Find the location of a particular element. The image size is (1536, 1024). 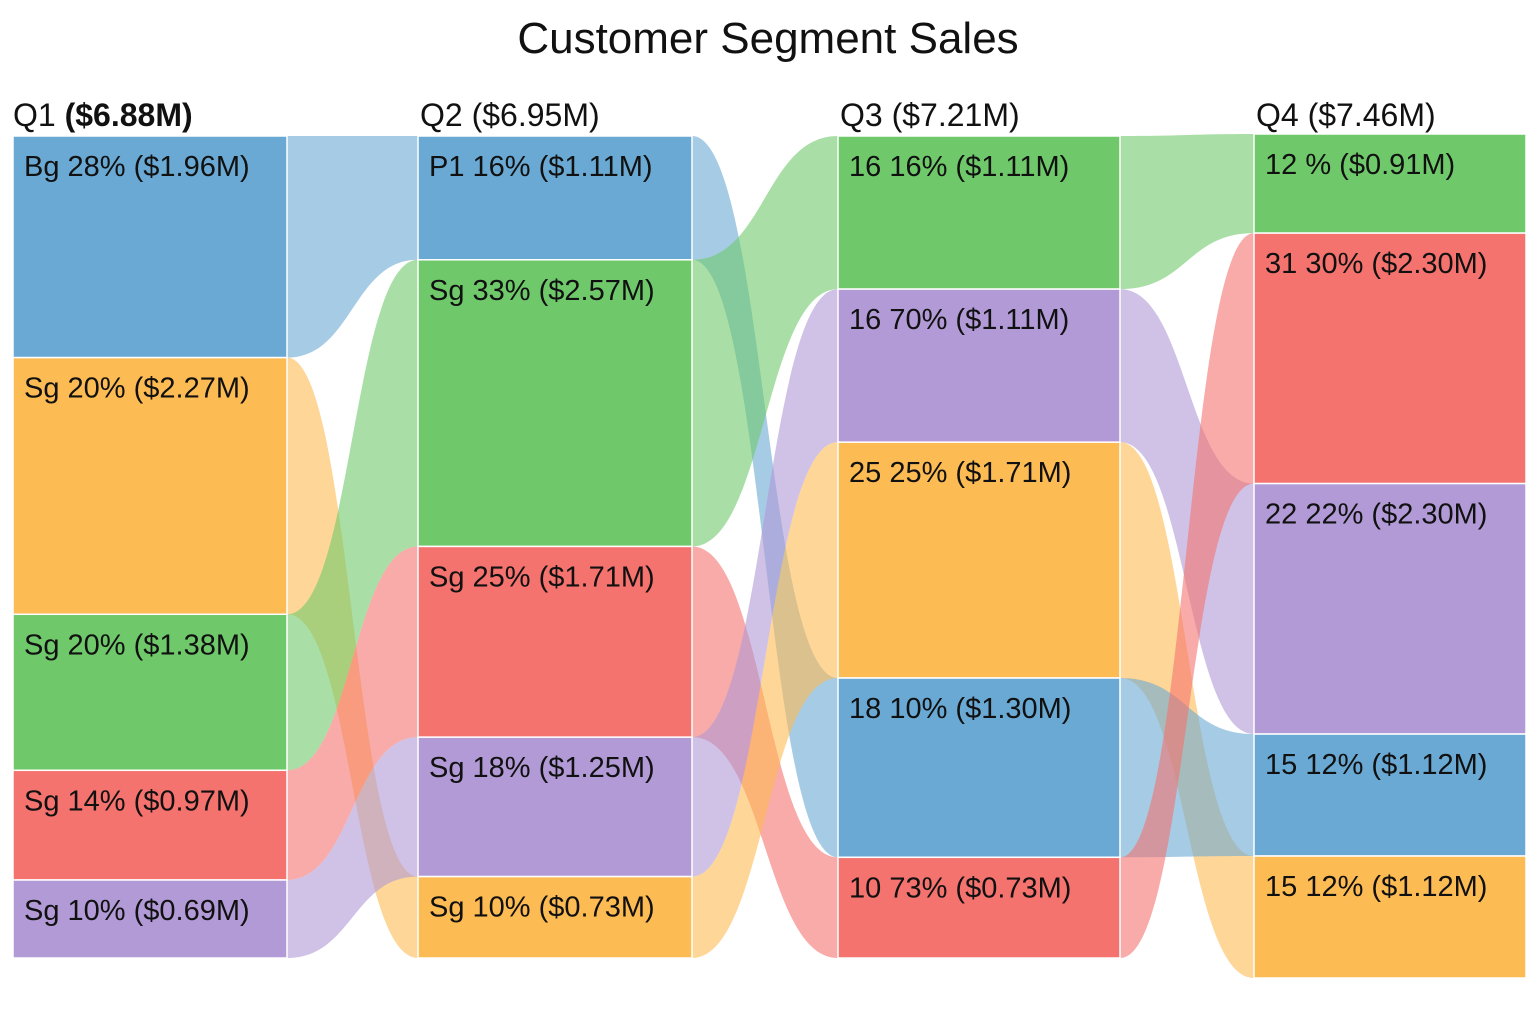

column-header-name: Q2 is located at coordinates (446, 115).